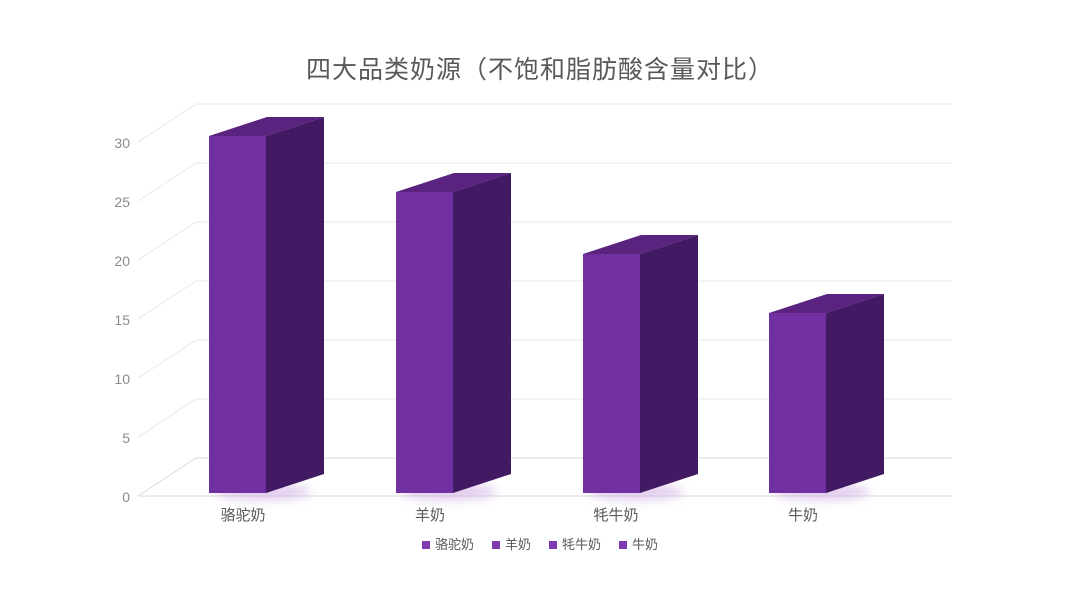 This screenshot has height=608, width=1080. Describe the element at coordinates (126, 438) in the screenshot. I see `y-tick-5: 5` at that location.